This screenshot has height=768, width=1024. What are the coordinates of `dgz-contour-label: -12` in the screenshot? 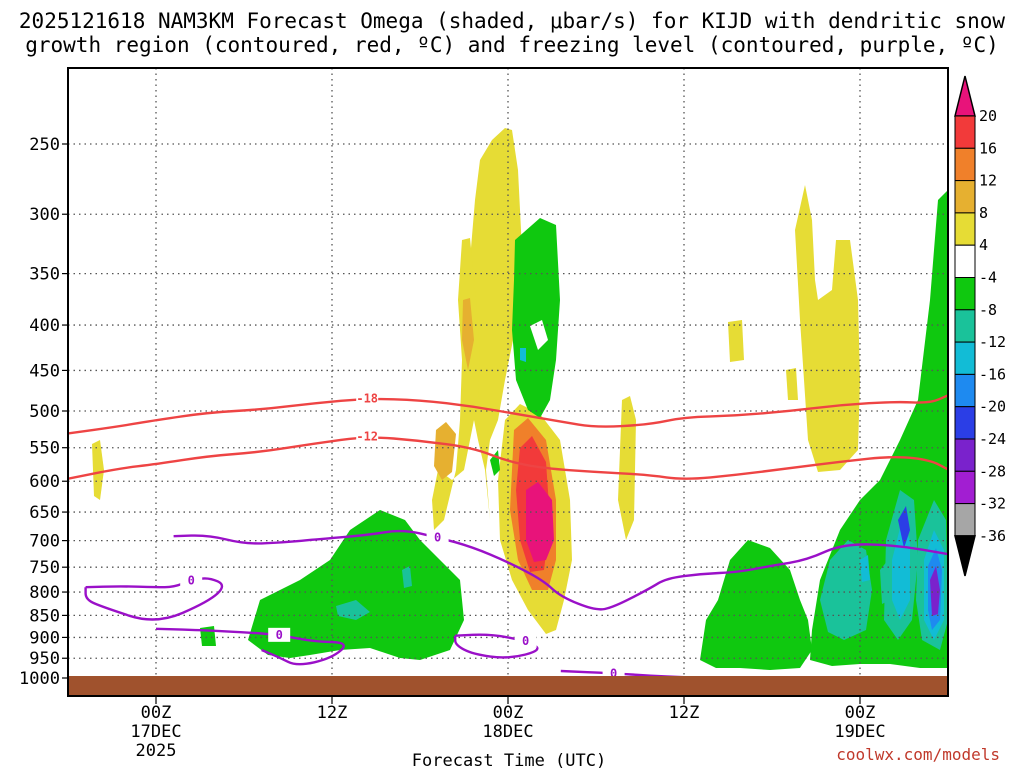 It's located at (367, 436).